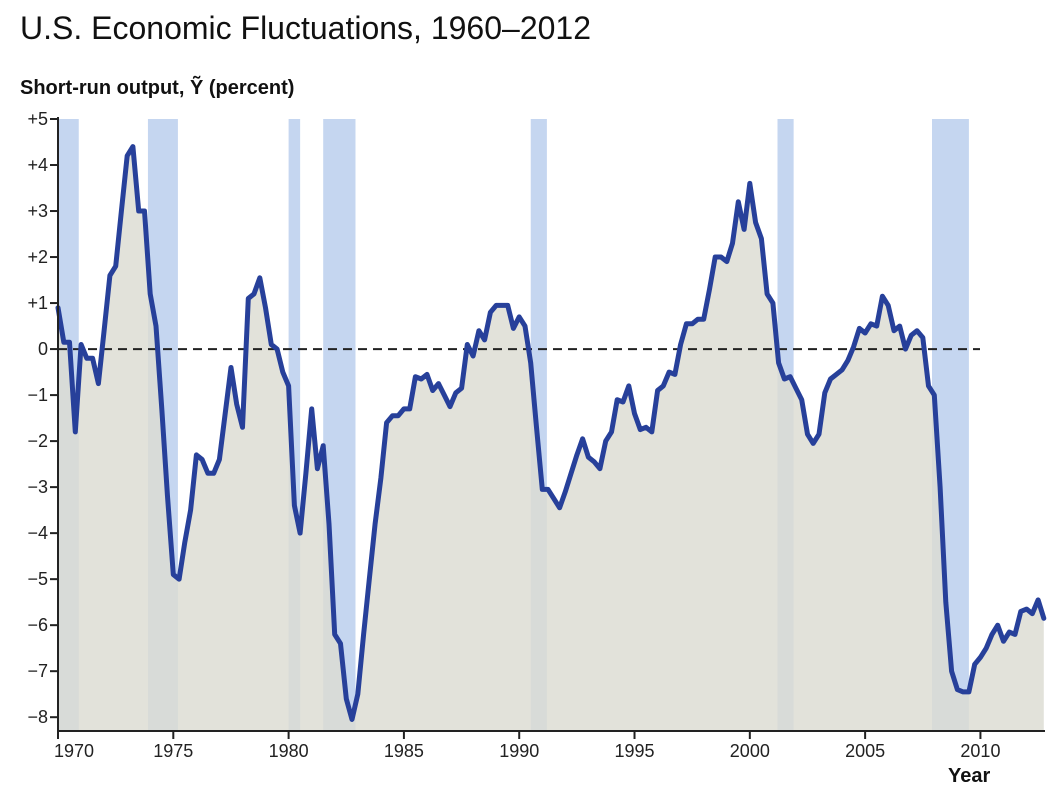 The image size is (1056, 794). What do you see at coordinates (37, 303) in the screenshot?
I see `y-tick-label: +1` at bounding box center [37, 303].